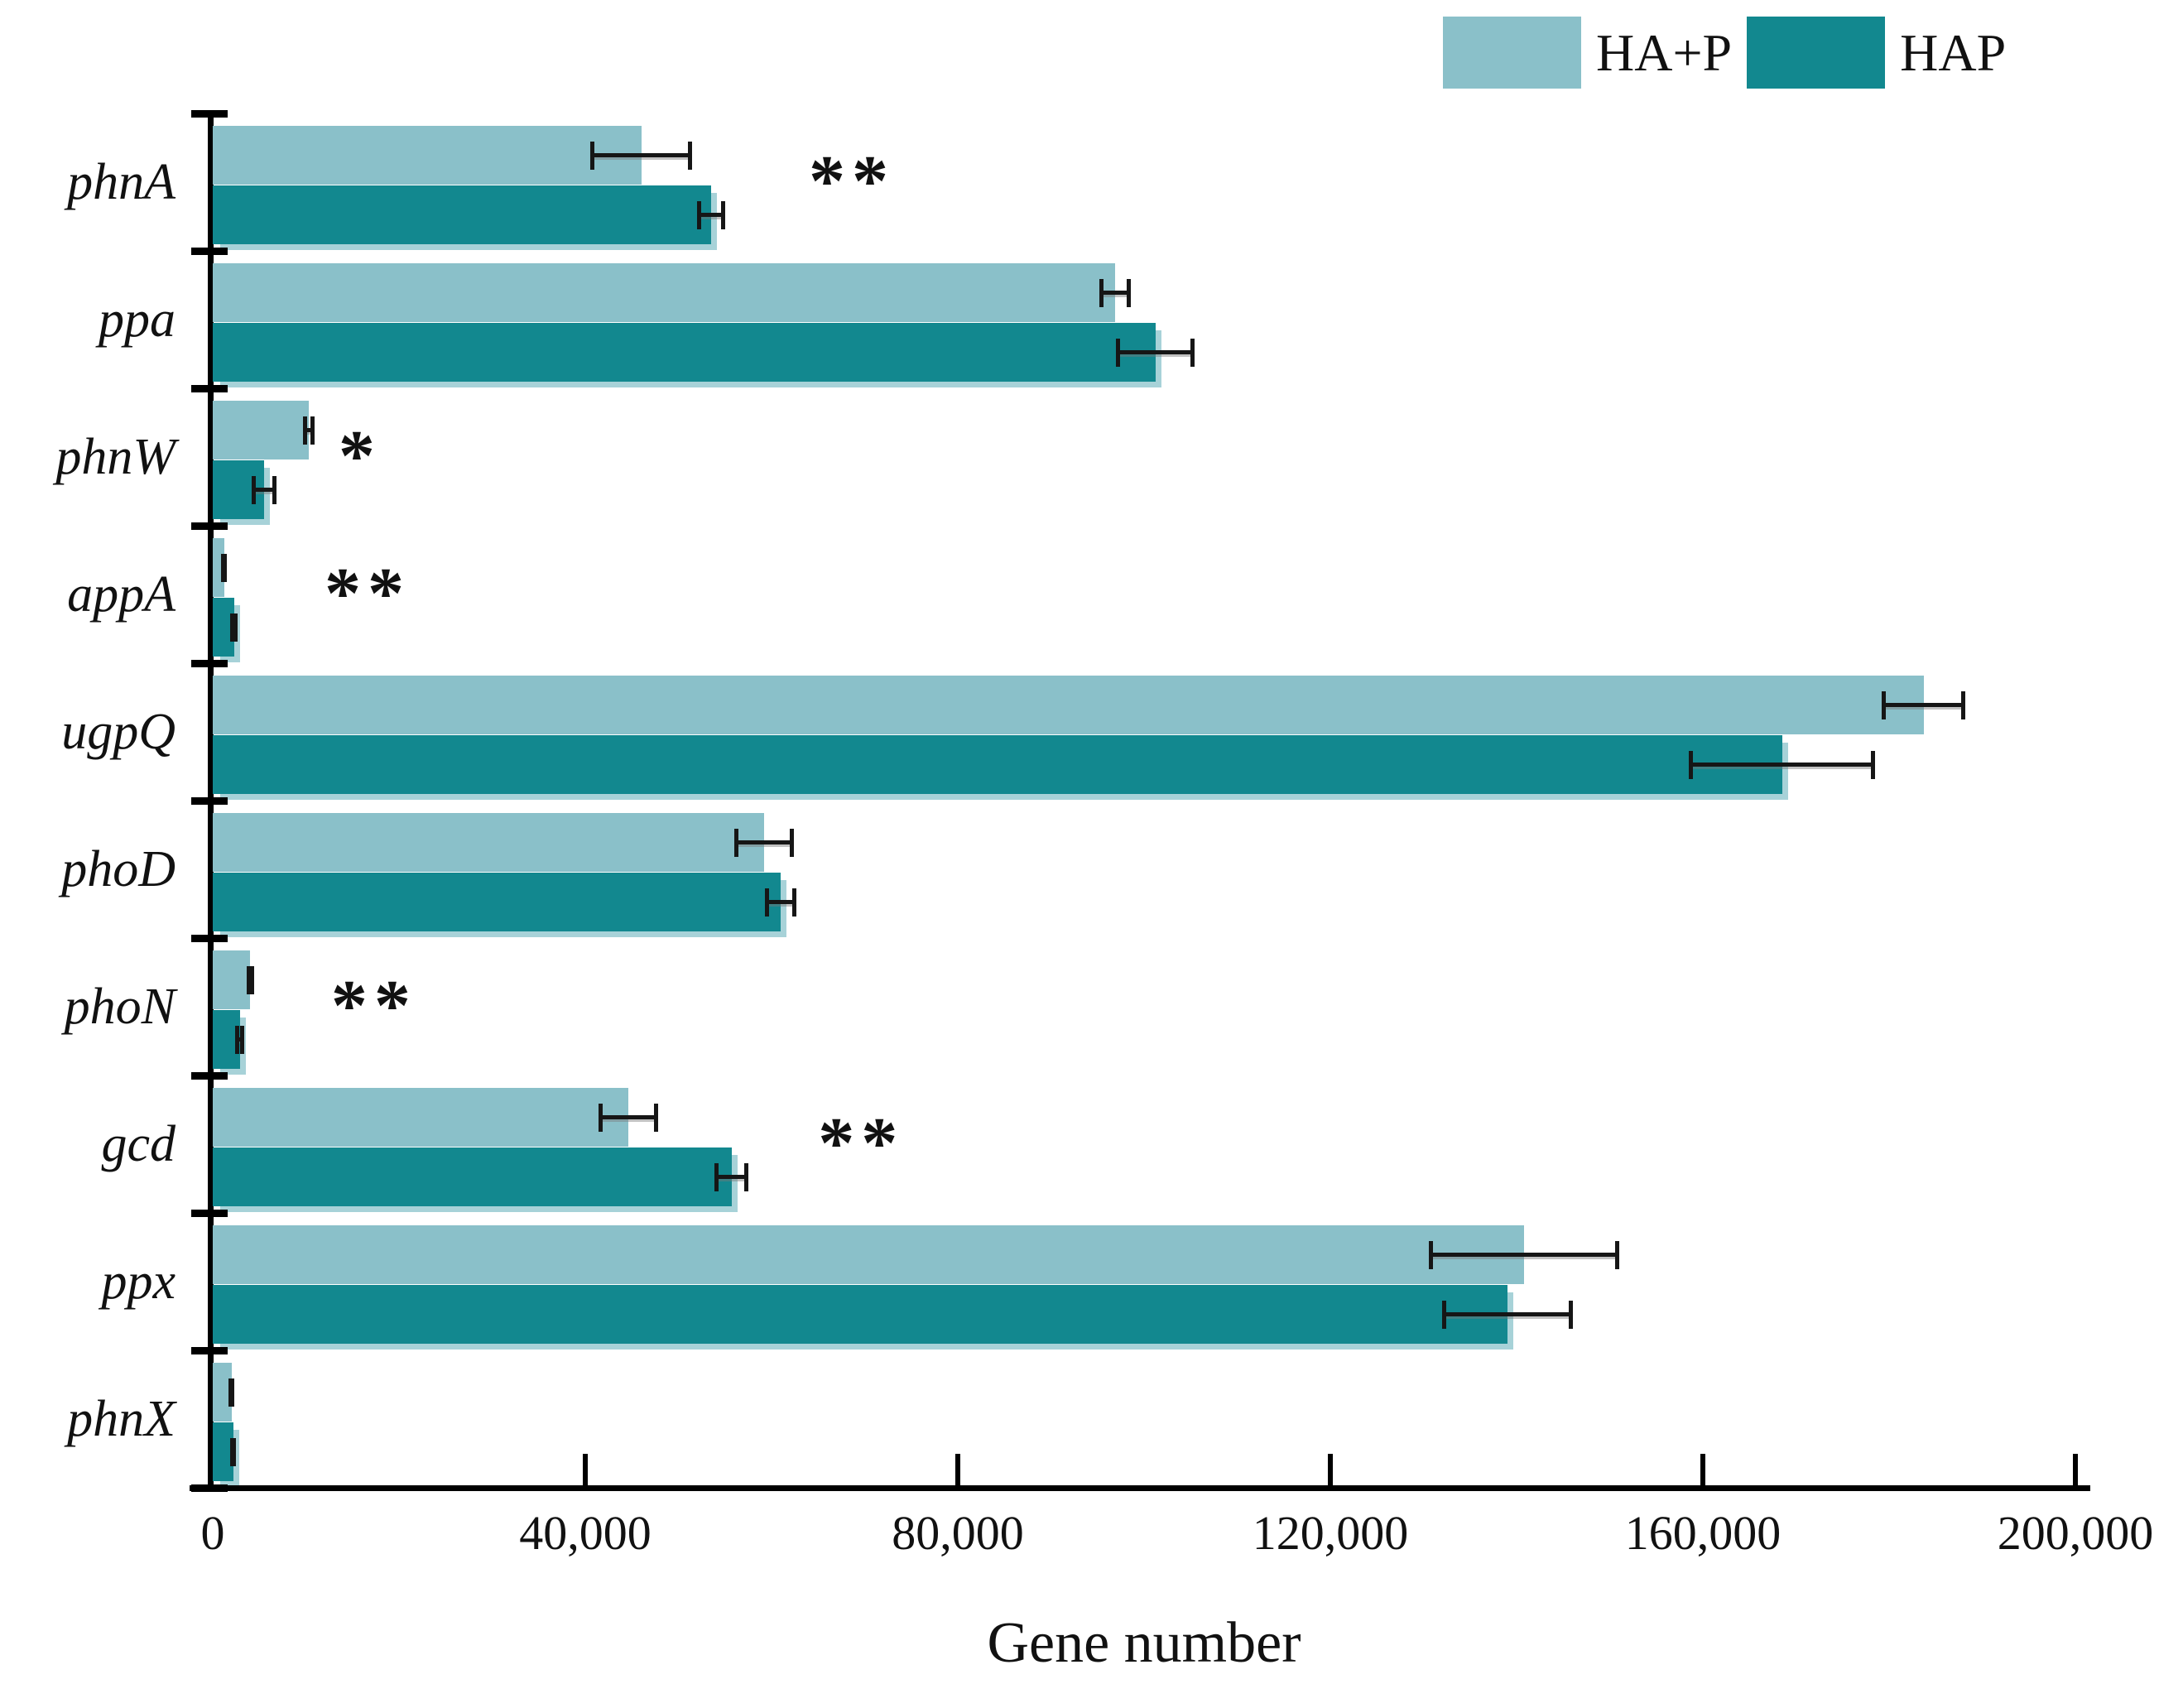 The width and height of the screenshot is (2183, 1708). What do you see at coordinates (309, 430) in the screenshot?
I see `error-bar-haplusp-phnW` at bounding box center [309, 430].